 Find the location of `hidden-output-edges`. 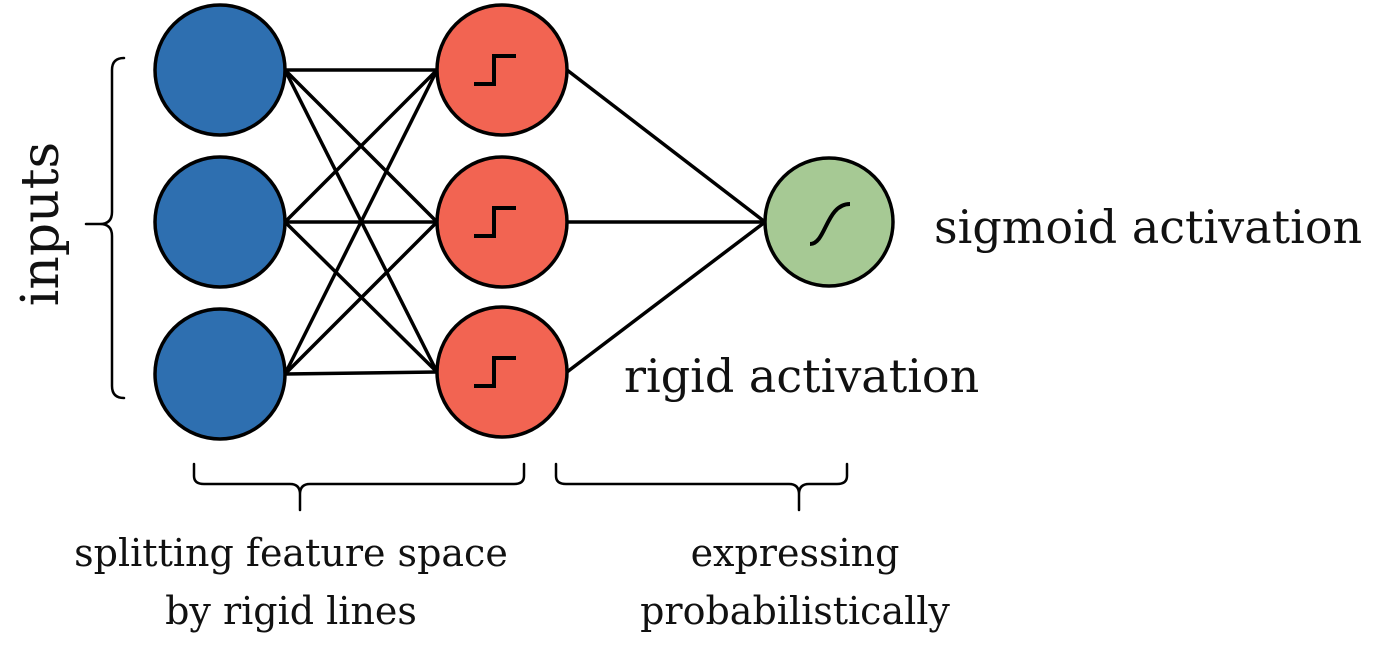

hidden-output-edges is located at coordinates (666, 221).